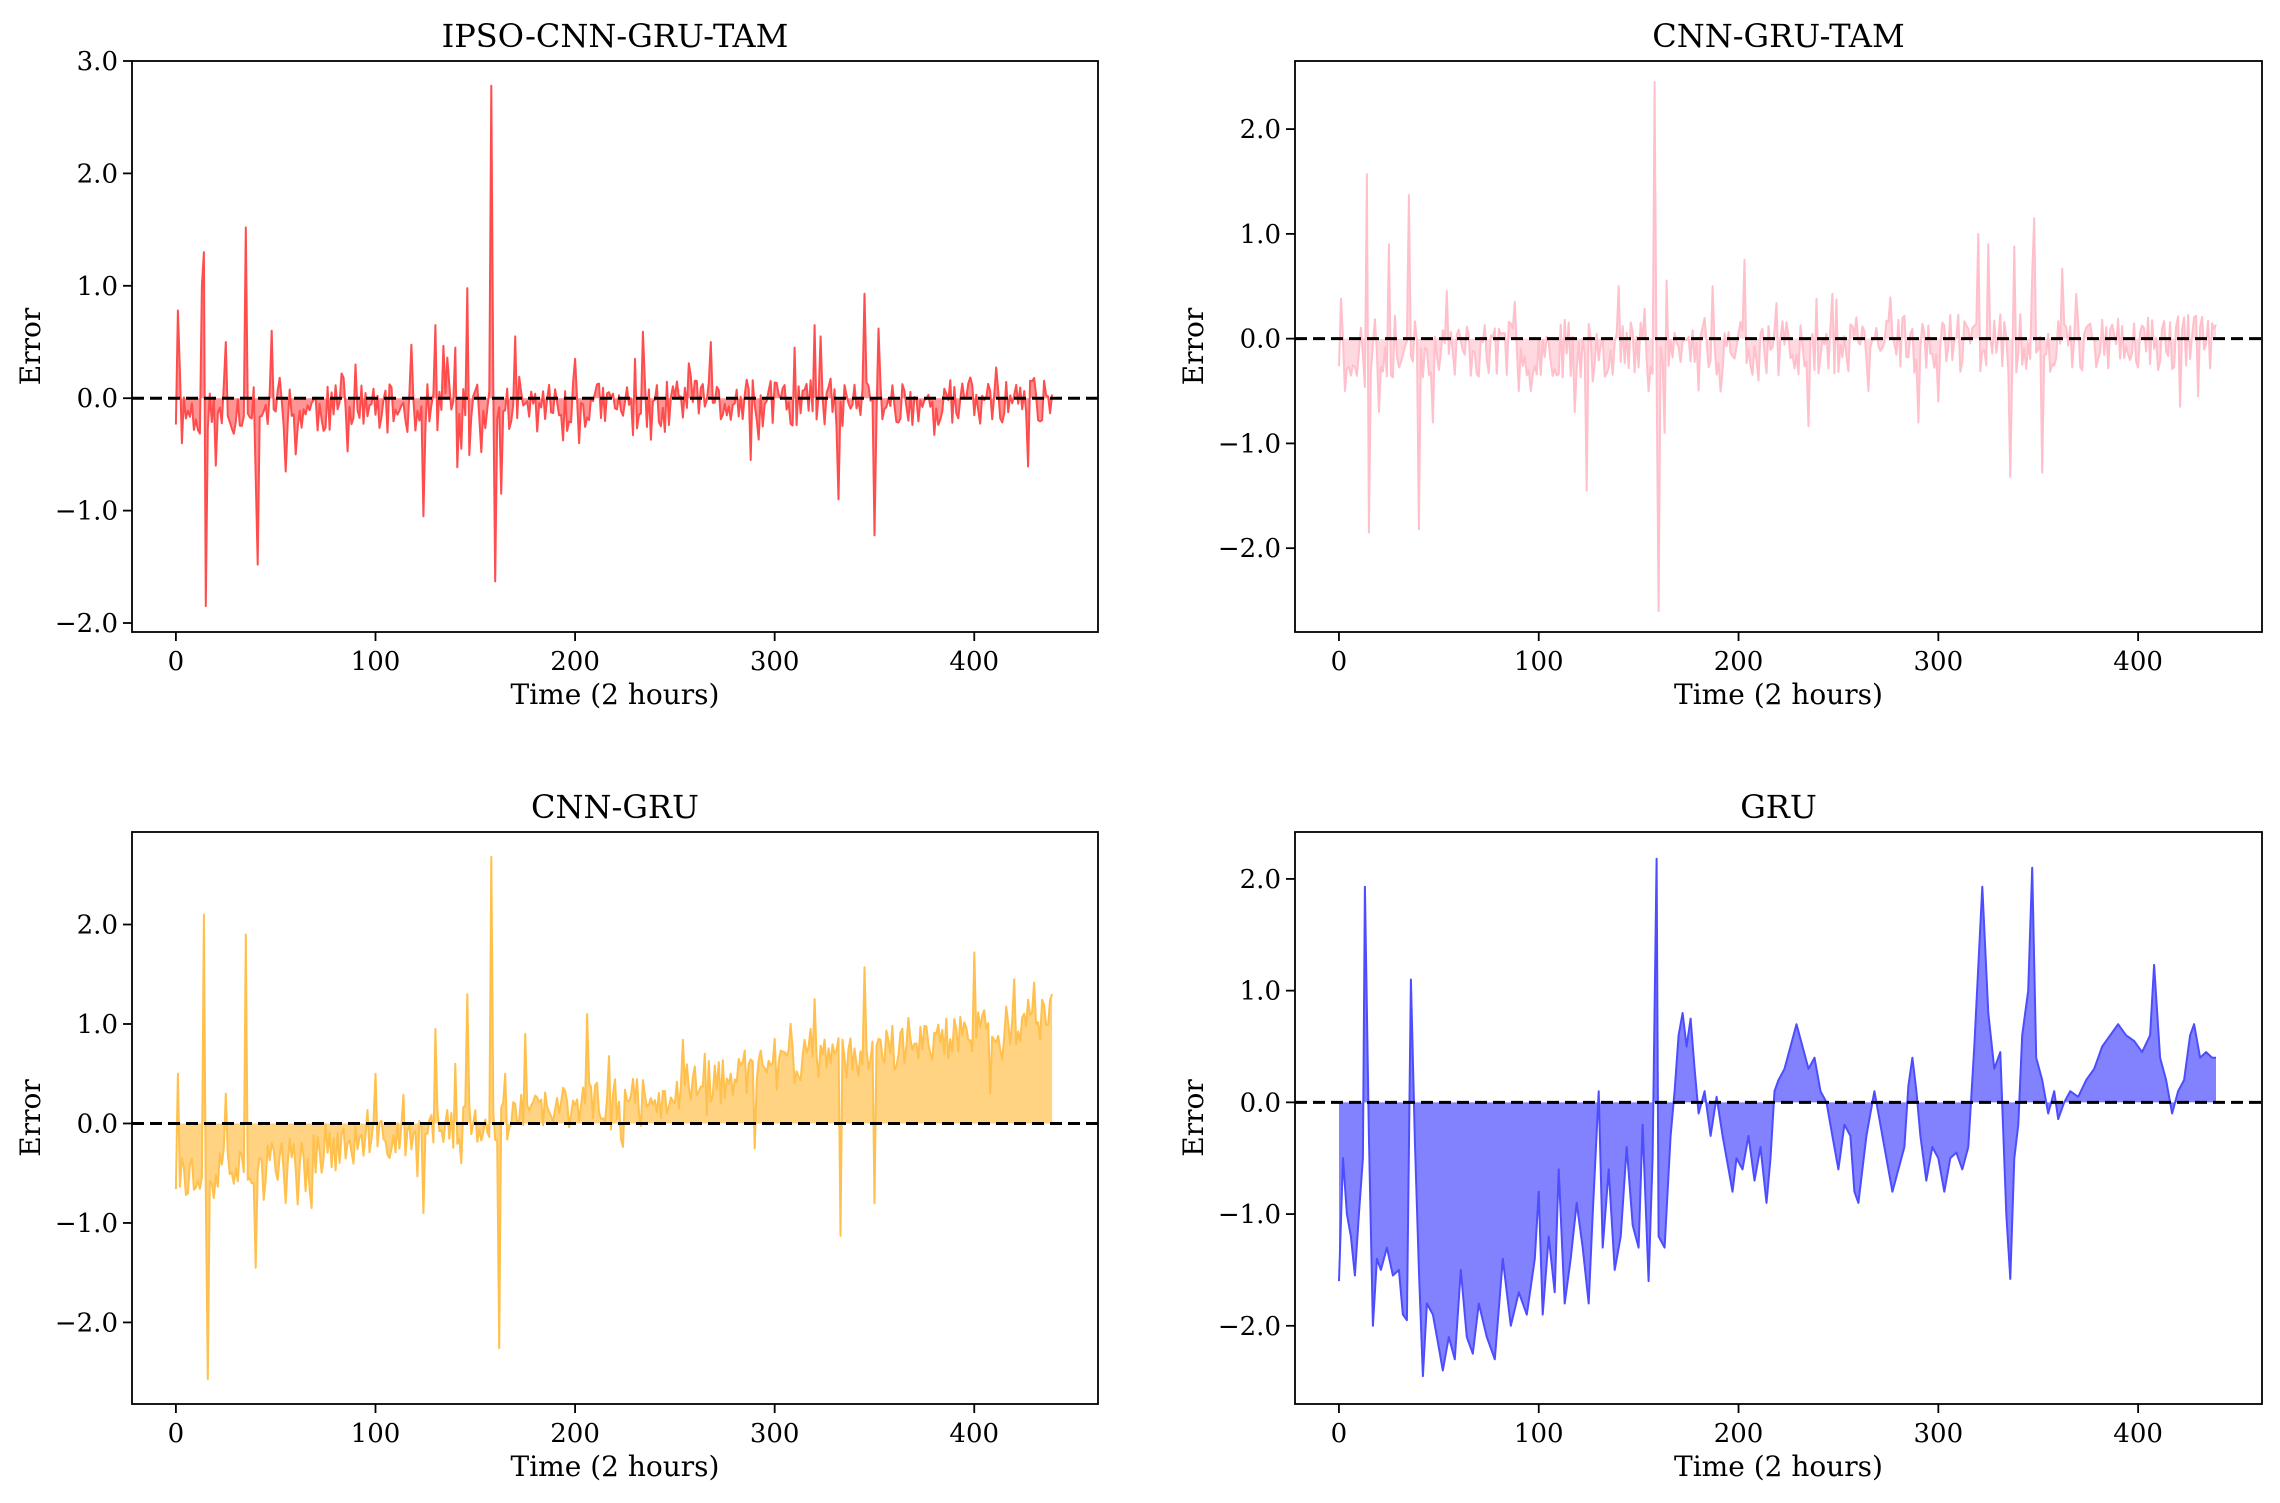 The image size is (2280, 1503). What do you see at coordinates (1778, 36) in the screenshot?
I see `chart-title: CNN-GRU-TAM` at bounding box center [1778, 36].